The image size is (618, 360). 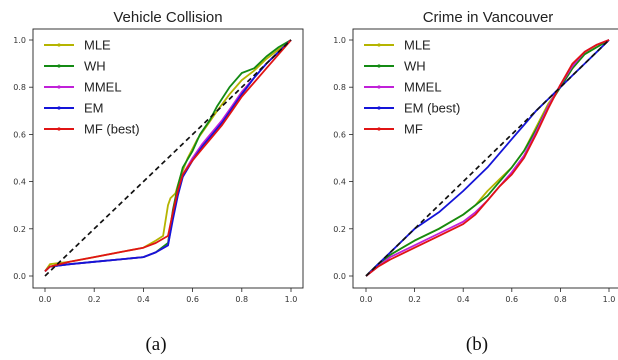 I want to click on chart-title: Crime in Vancouver, so click(x=488, y=17).